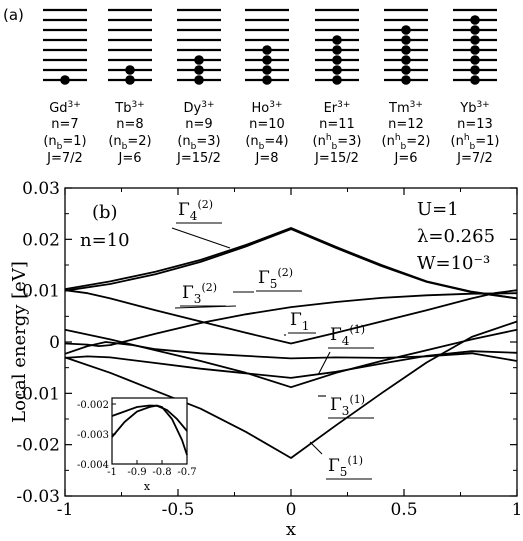 The width and height of the screenshot is (523, 541). I want to click on inset-series, so click(149, 430).